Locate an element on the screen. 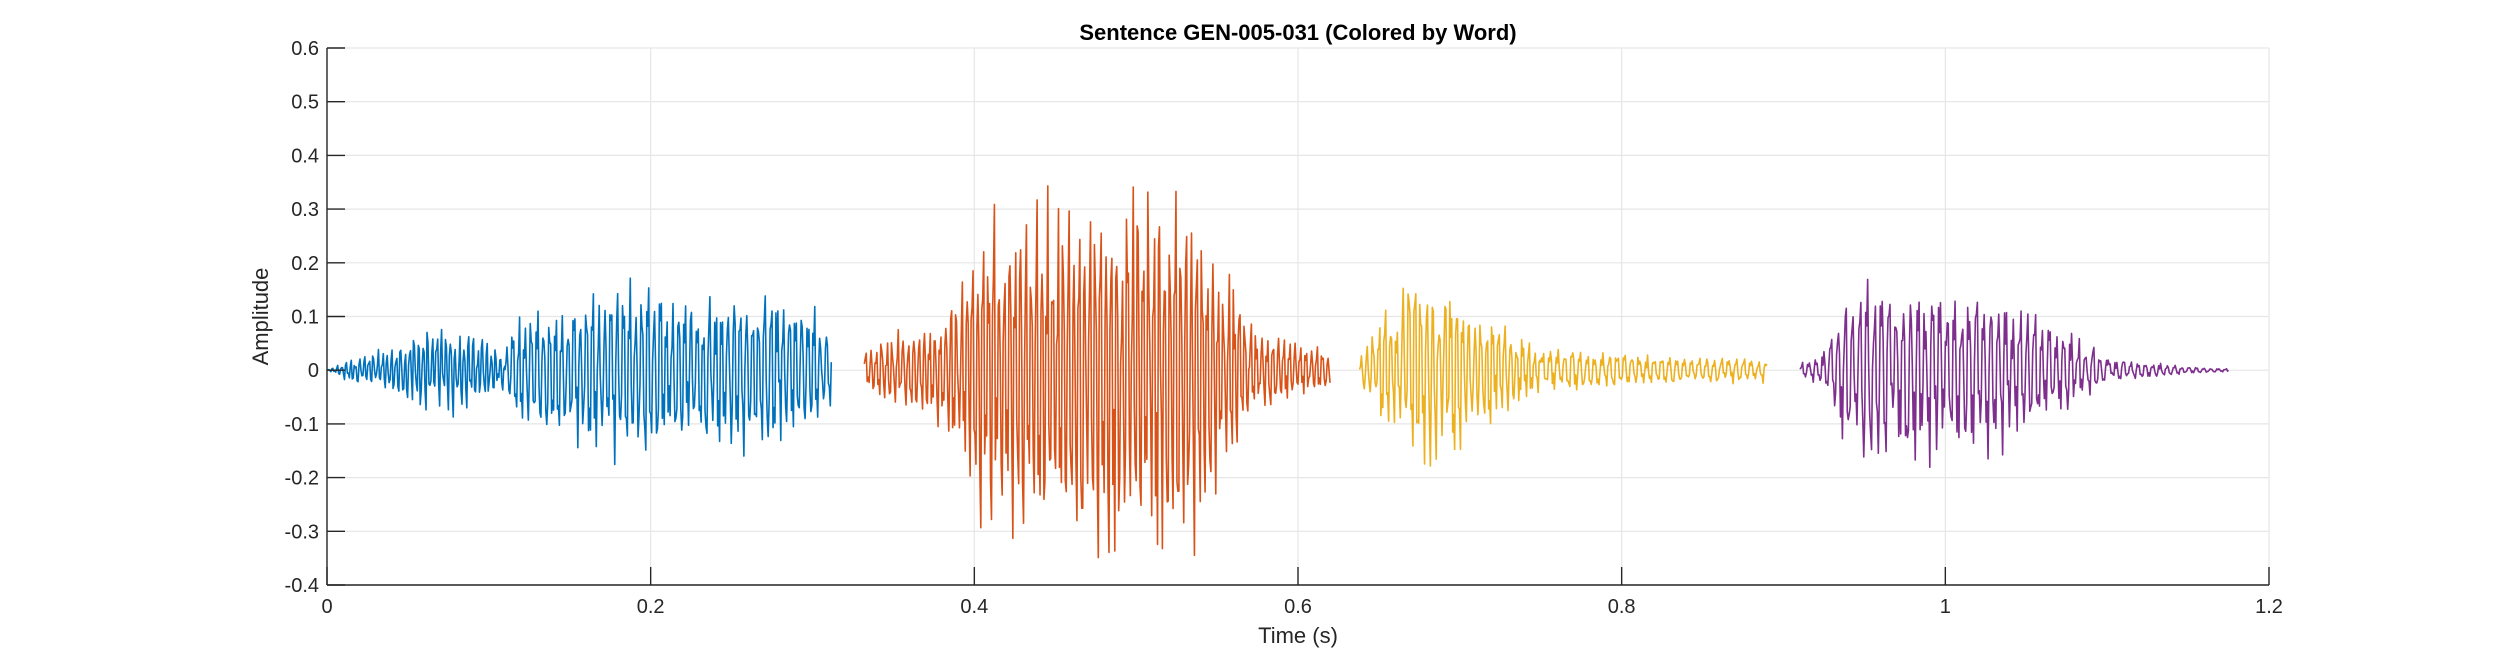  x-axis-label: Time (s) is located at coordinates (1298, 635).